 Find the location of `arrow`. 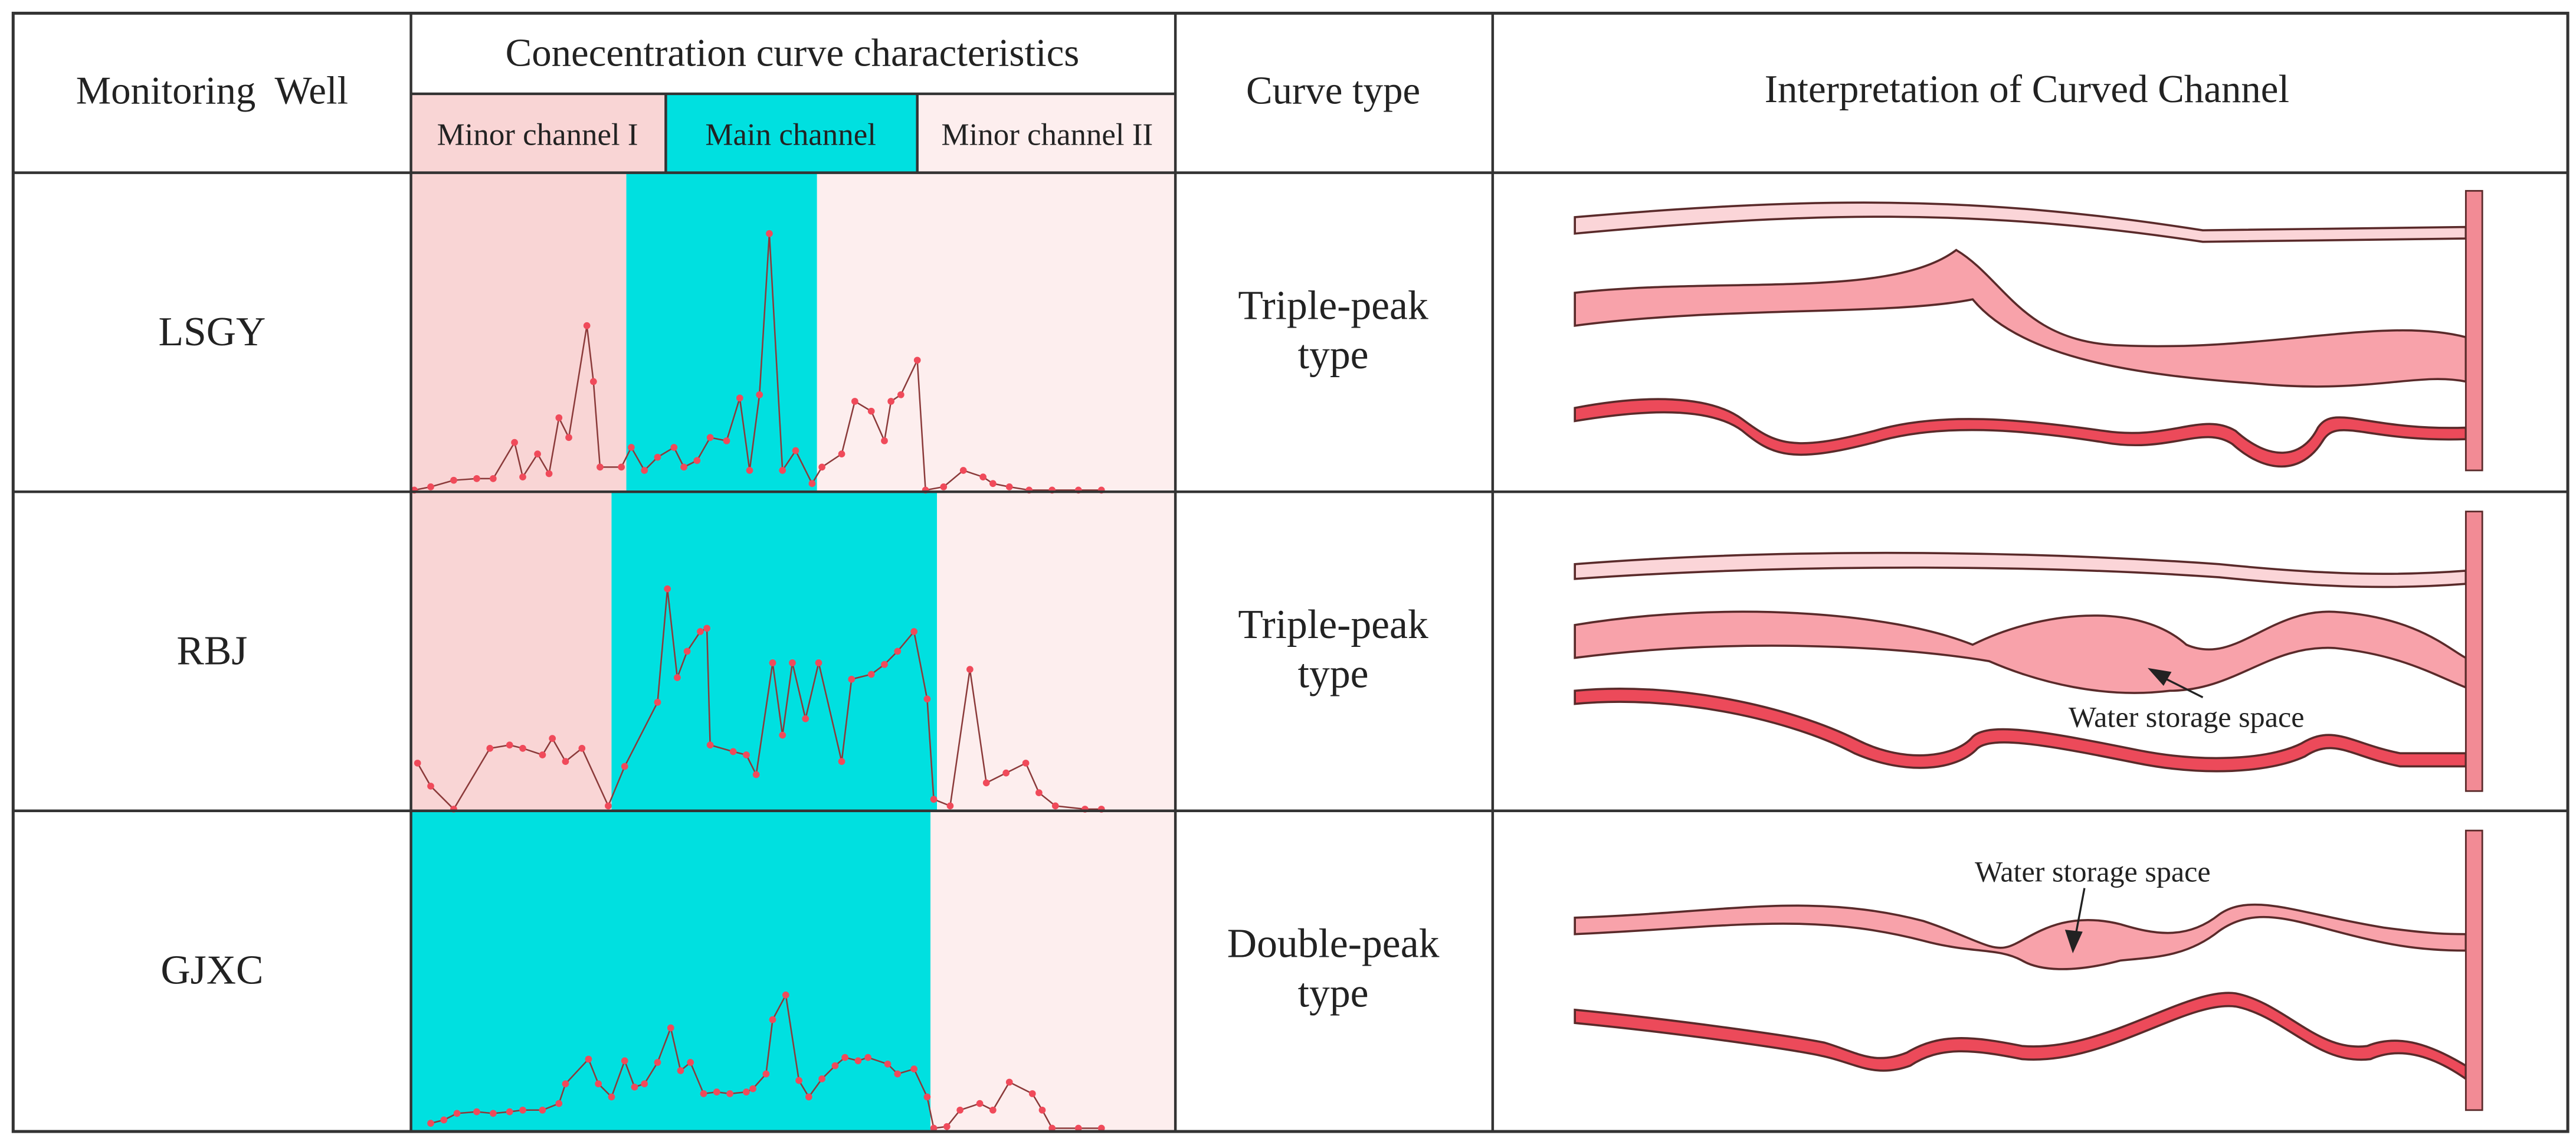

arrow is located at coordinates (2134, 811).